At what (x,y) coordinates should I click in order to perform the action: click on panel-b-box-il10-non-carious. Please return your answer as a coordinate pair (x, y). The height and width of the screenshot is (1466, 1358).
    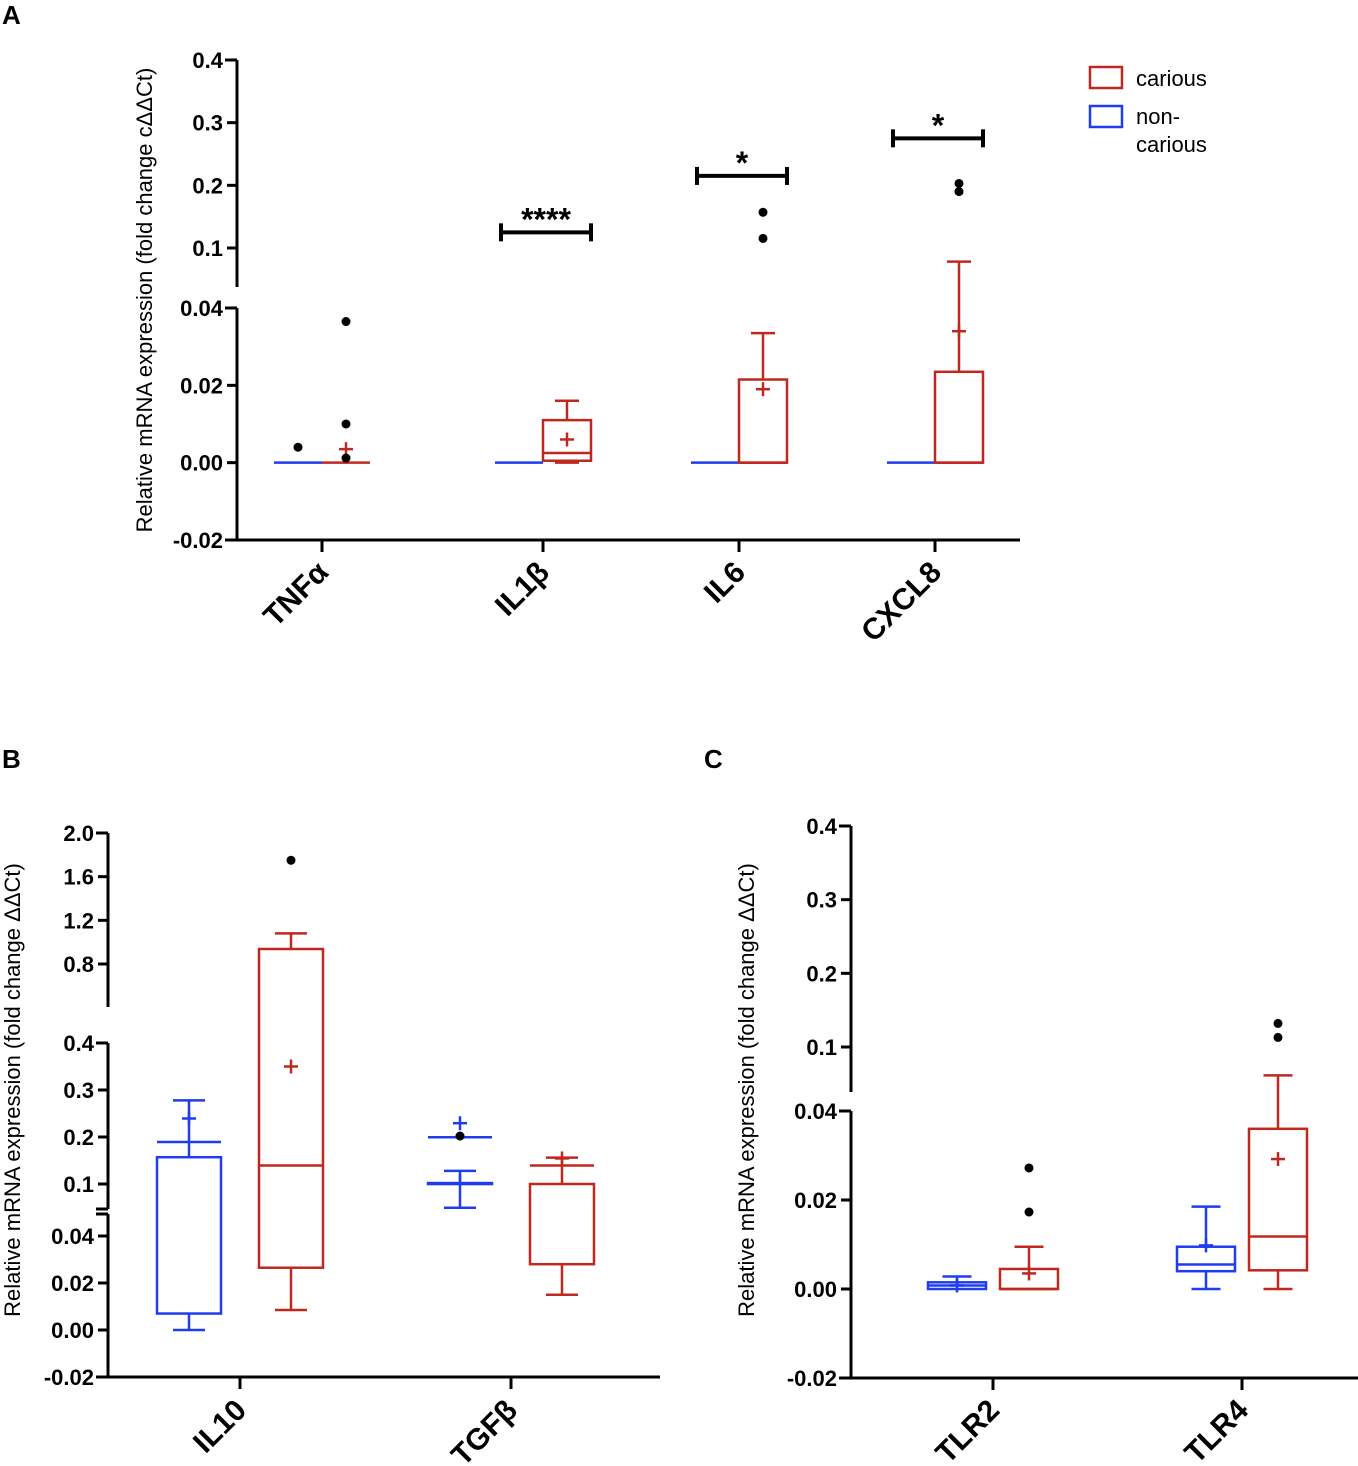
    Looking at the image, I should click on (189, 1215).